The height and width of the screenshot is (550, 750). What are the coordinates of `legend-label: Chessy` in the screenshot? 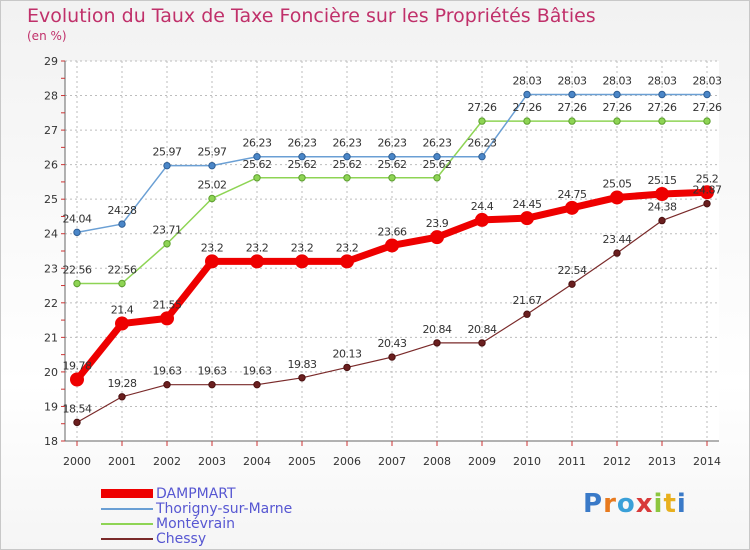 It's located at (181, 538).